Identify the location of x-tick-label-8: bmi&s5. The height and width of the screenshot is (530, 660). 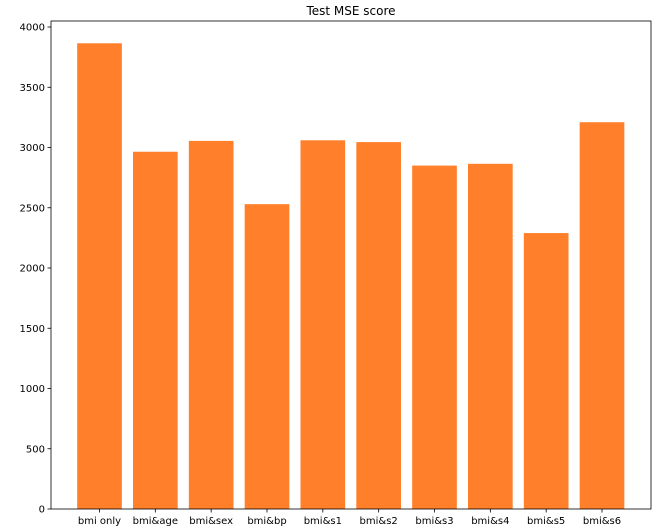
(546, 521).